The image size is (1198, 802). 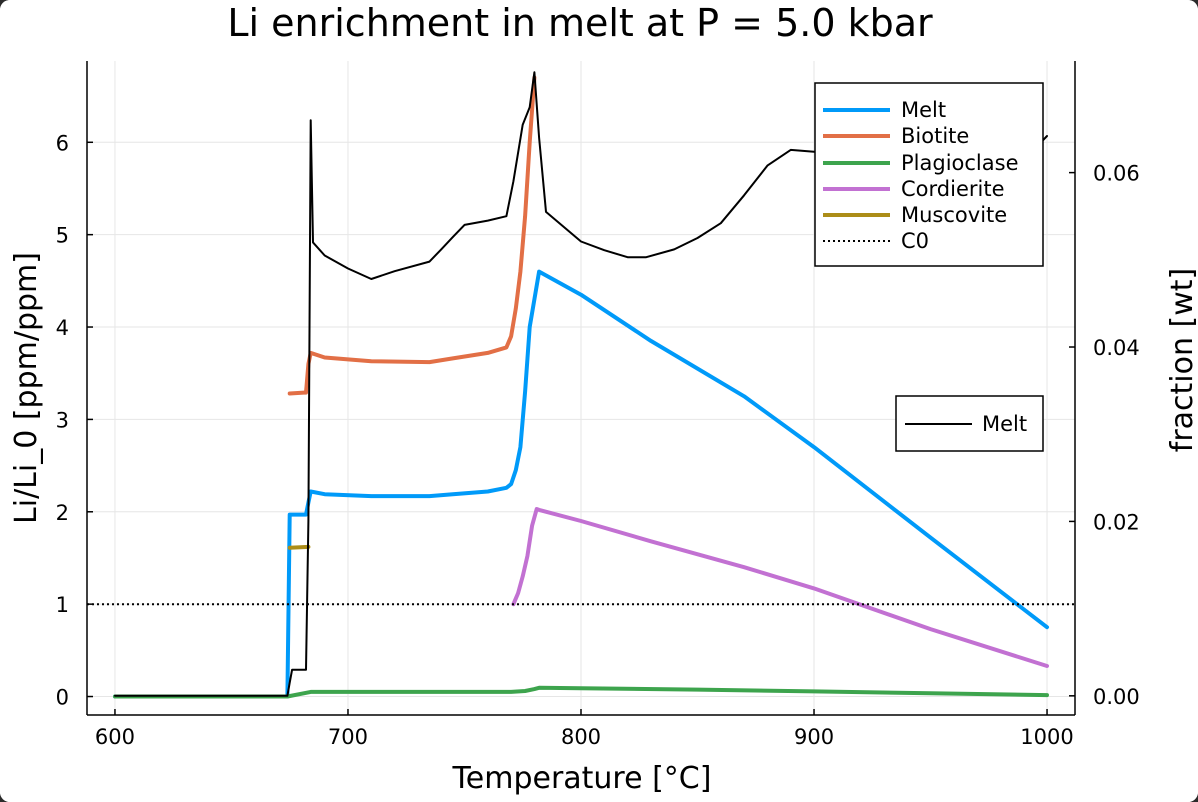 I want to click on y2-tick-label-2: 0.04, so click(x=1116, y=348).